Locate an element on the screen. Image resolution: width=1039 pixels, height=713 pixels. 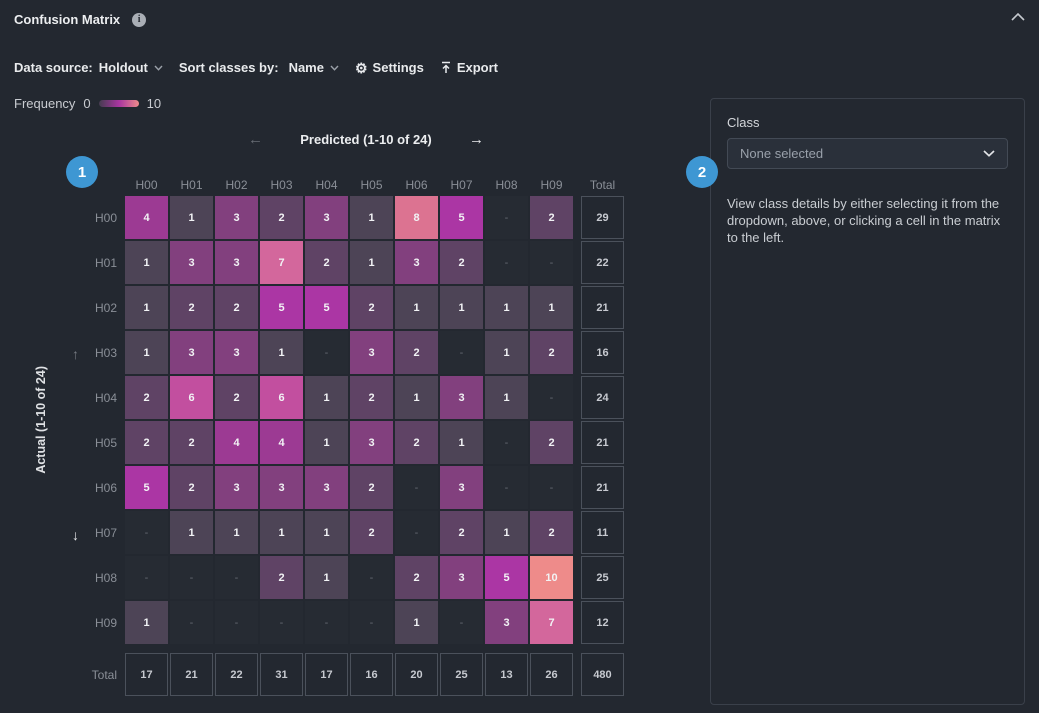
sort-classes-dropdown: Name is located at coordinates (314, 67).